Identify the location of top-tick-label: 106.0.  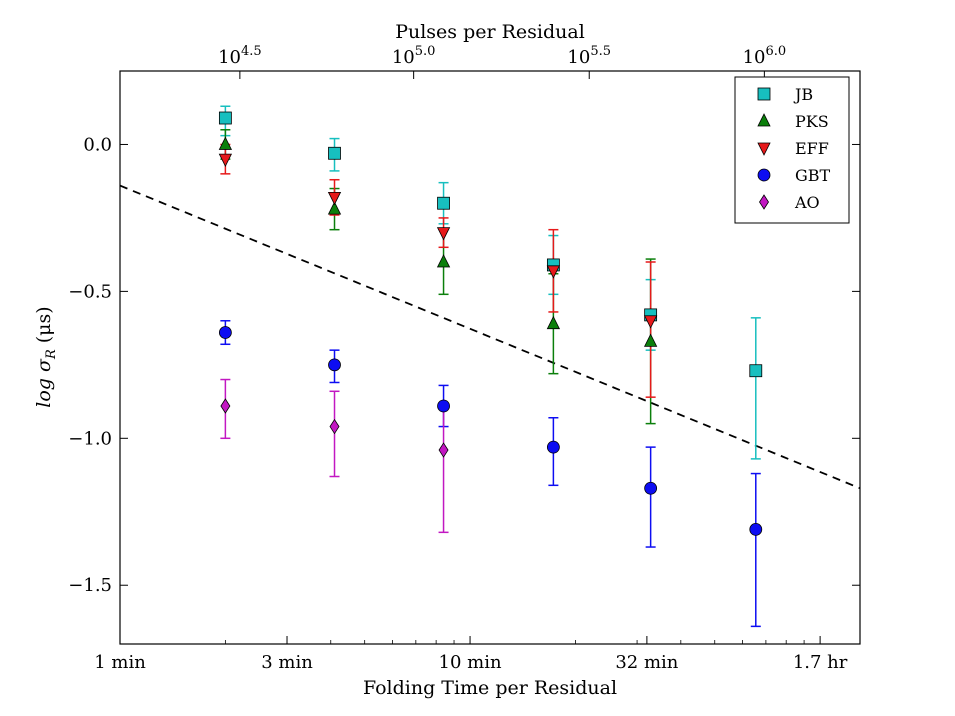
(765, 56).